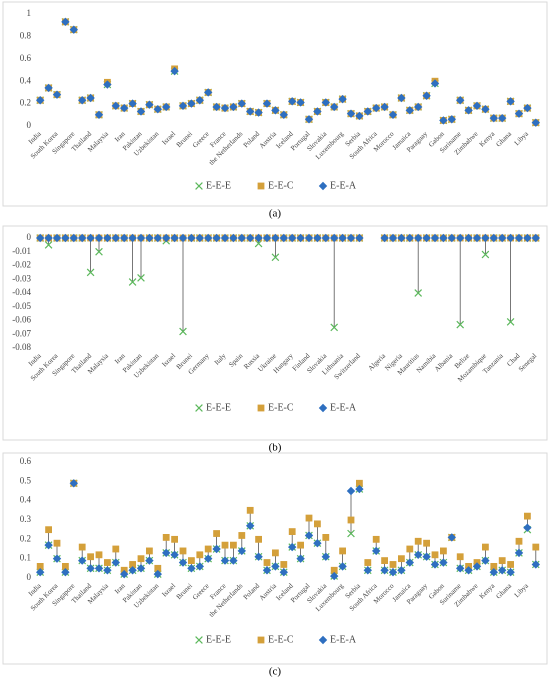 The height and width of the screenshot is (680, 550). What do you see at coordinates (25, 103) in the screenshot?
I see `y-tick-label: 0.2` at bounding box center [25, 103].